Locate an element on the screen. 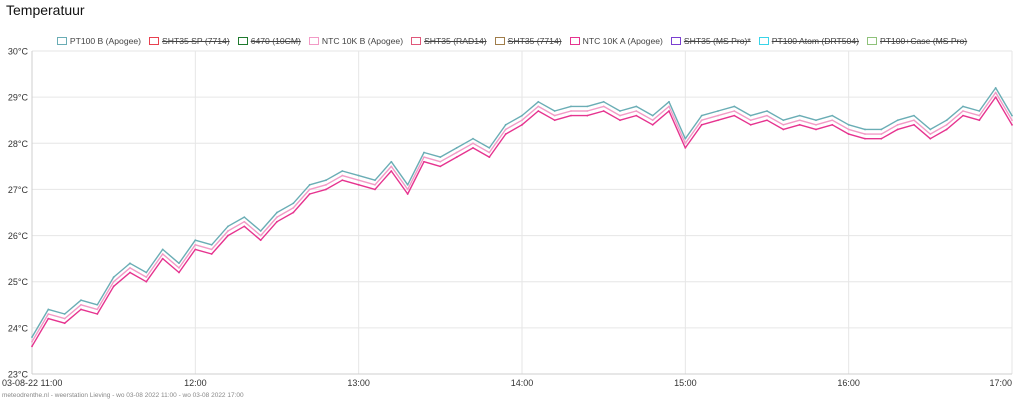  x-tick-label: 13:00 is located at coordinates (358, 383).